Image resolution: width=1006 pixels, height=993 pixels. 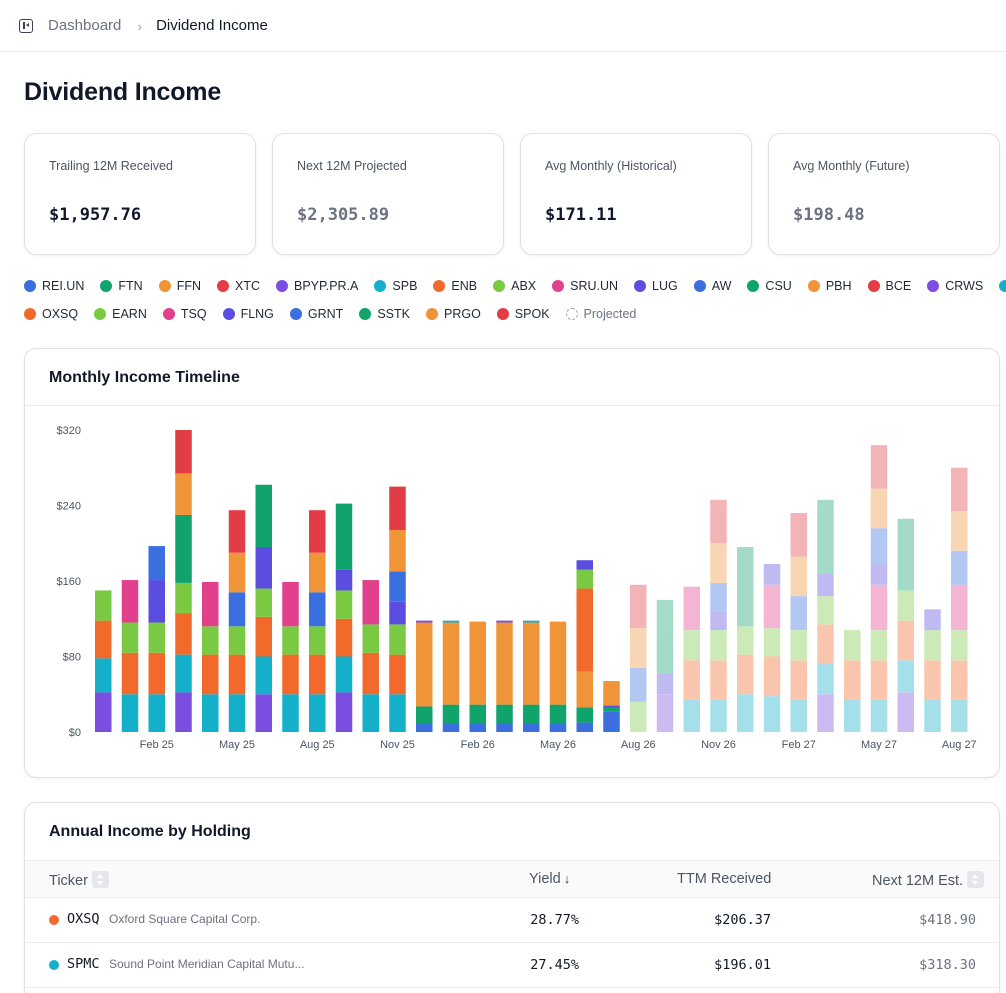 What do you see at coordinates (947, 920) in the screenshot?
I see `row-next-12m: $418.90` at bounding box center [947, 920].